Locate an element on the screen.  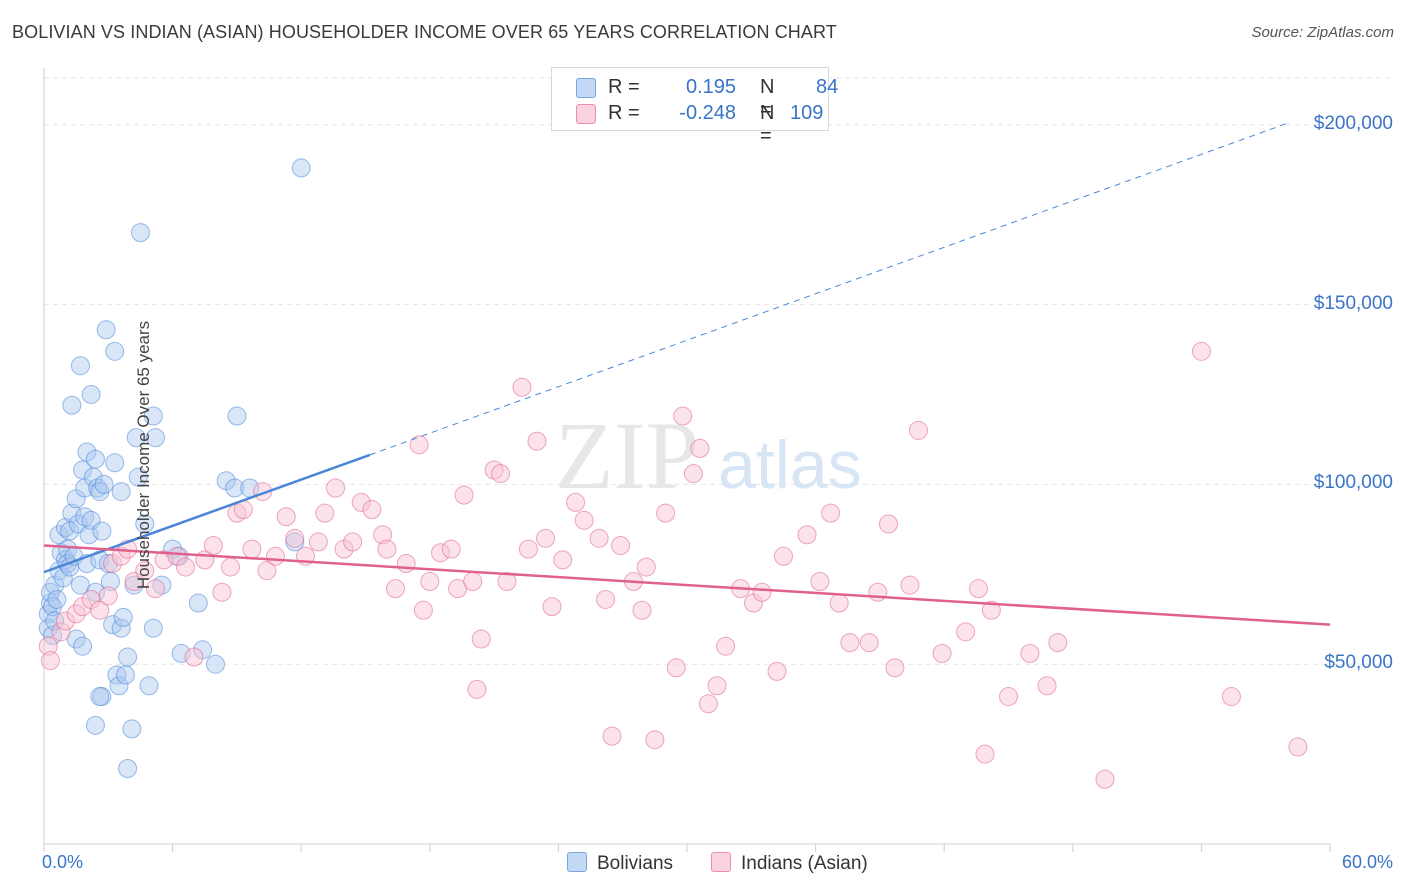
stats-legend: R = 0.195 N = 84 R = -0.248 N = 109 is located at coordinates (694, 107).